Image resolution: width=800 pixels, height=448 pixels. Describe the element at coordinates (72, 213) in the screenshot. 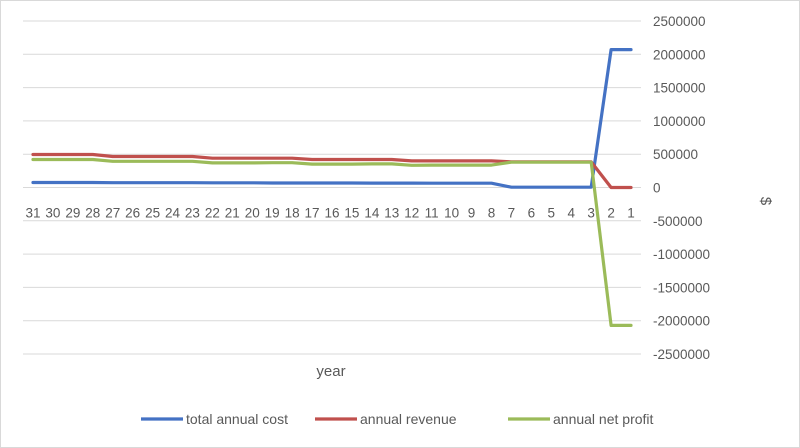

I see `x-tick-label: 29` at that location.